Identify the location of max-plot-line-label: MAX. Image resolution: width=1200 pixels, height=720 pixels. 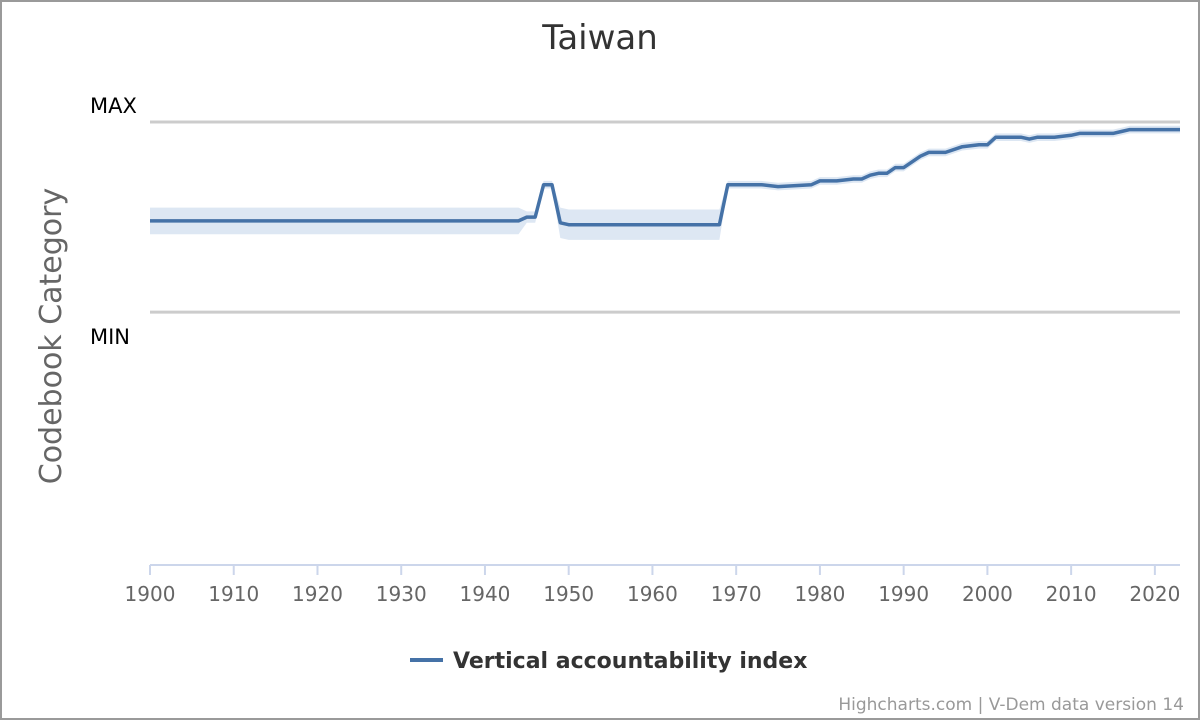
(113, 106).